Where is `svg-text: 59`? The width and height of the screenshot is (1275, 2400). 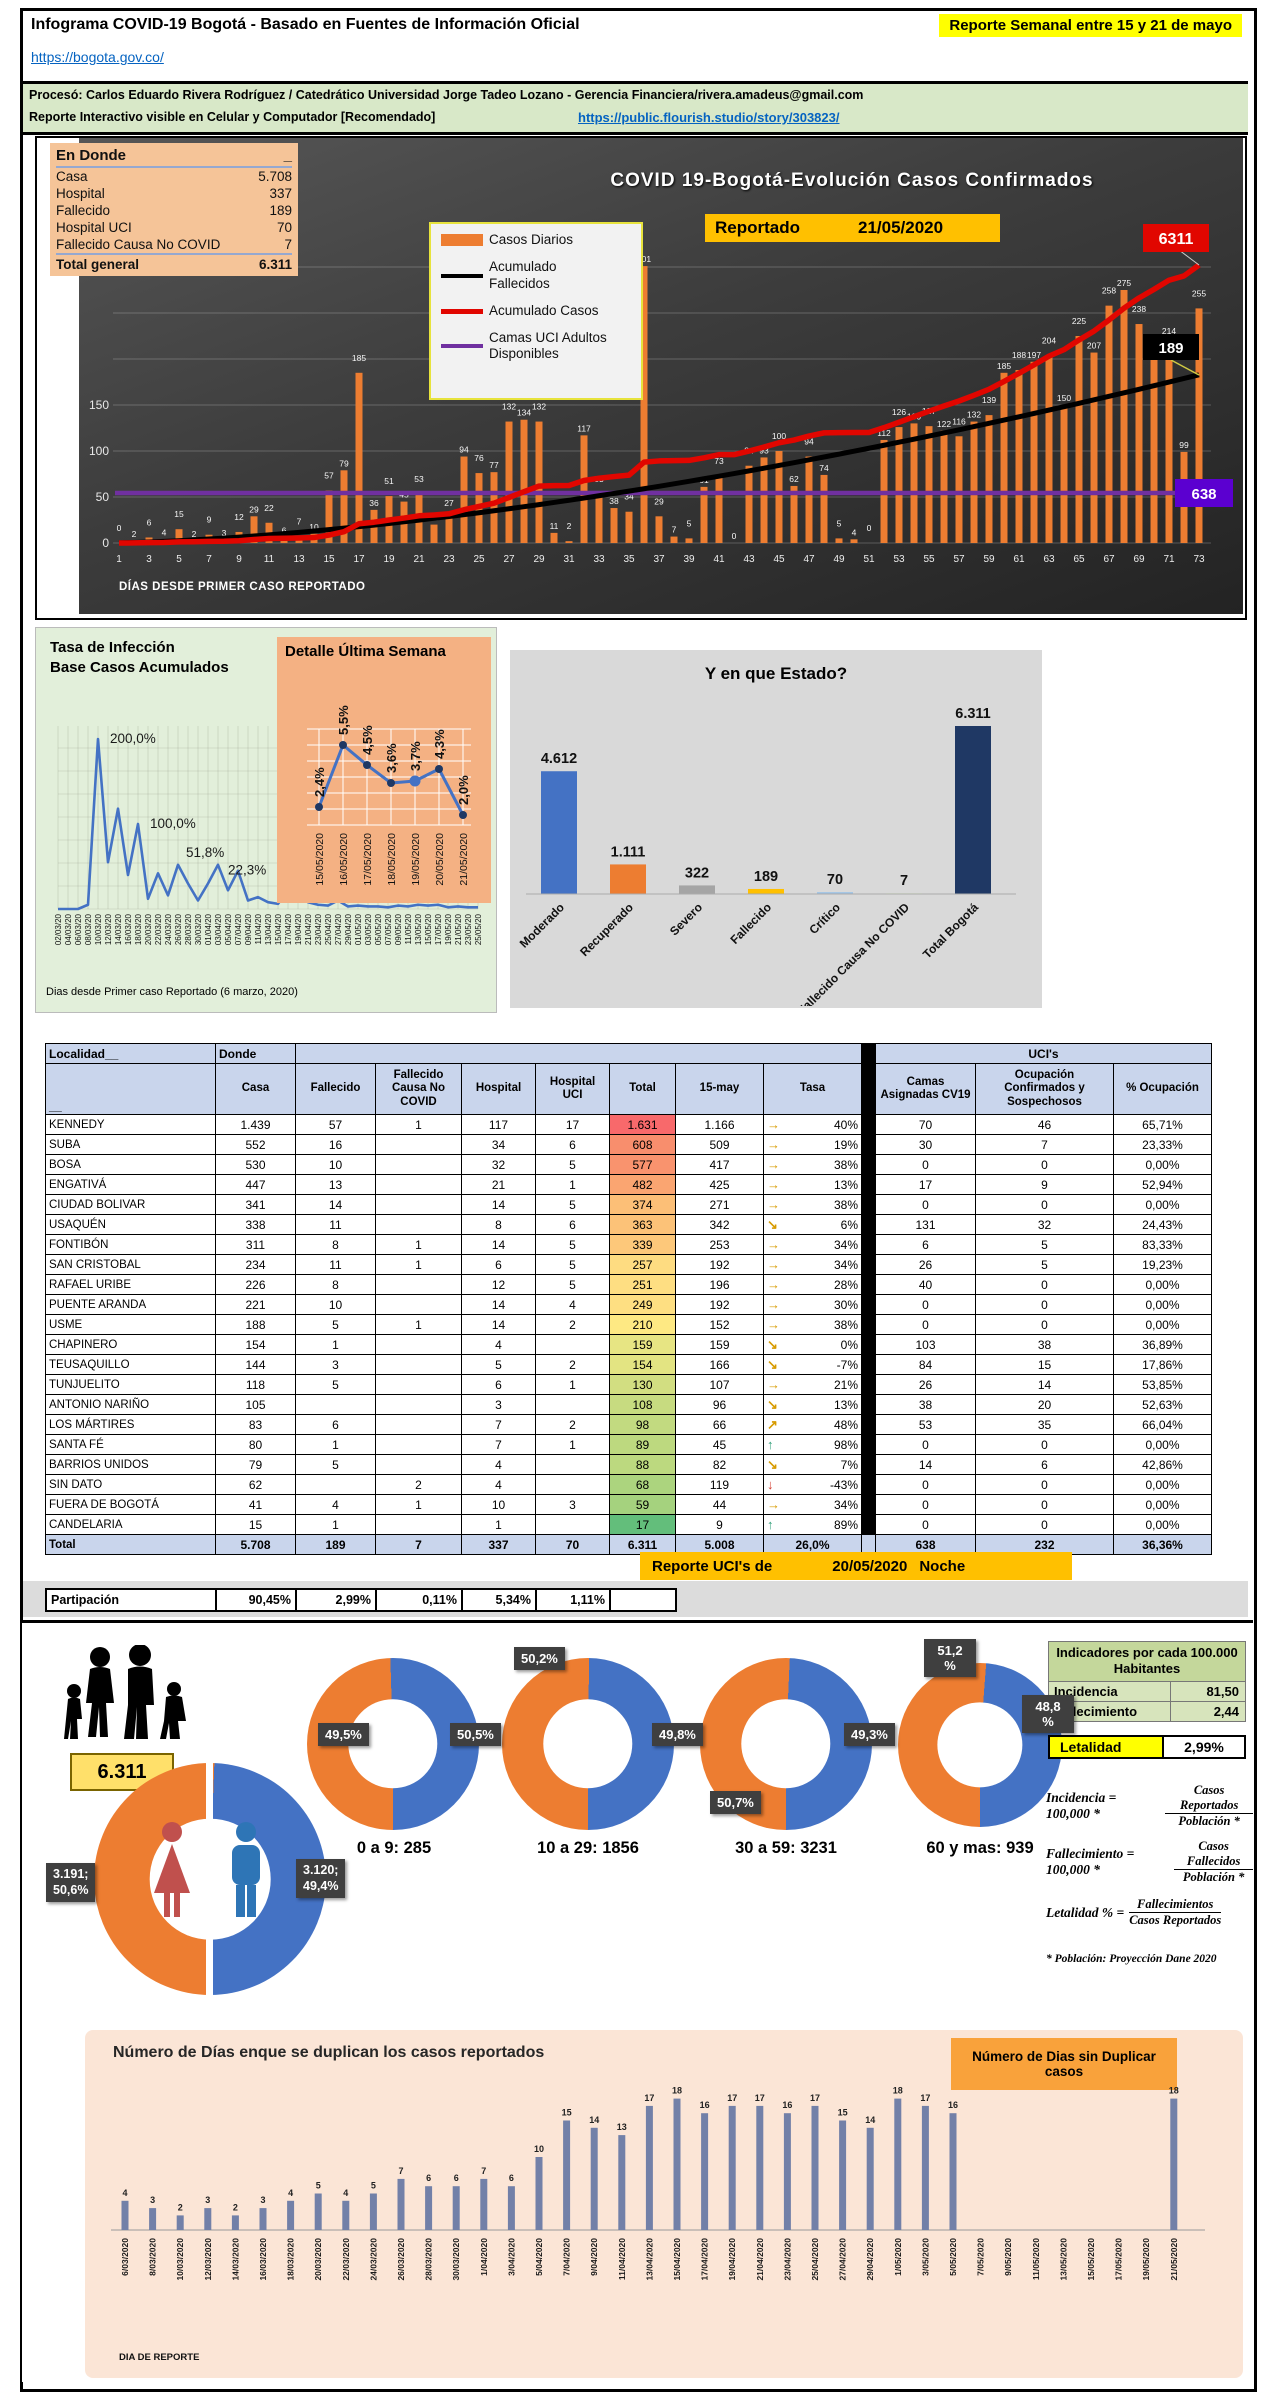
svg-text: 59 is located at coordinates (989, 559).